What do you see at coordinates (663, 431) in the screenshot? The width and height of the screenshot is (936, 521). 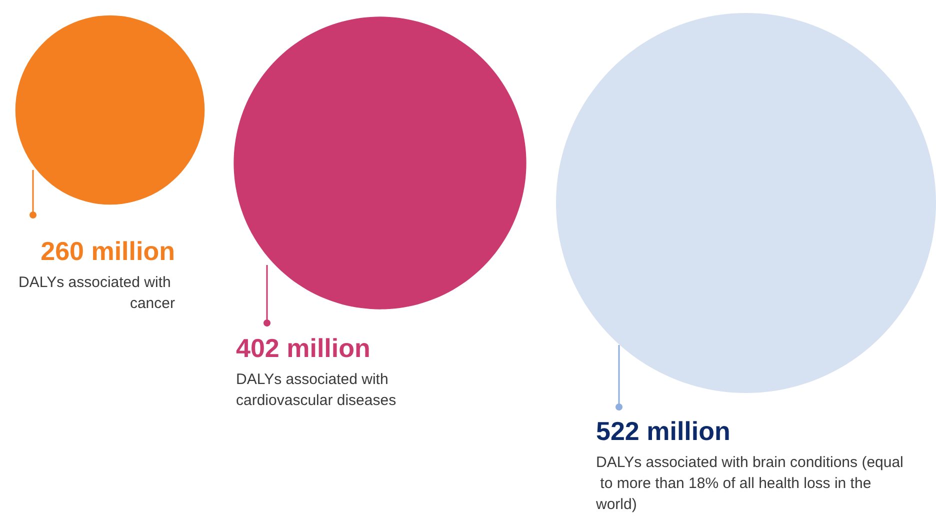 I see `data-label: 522 million` at bounding box center [663, 431].